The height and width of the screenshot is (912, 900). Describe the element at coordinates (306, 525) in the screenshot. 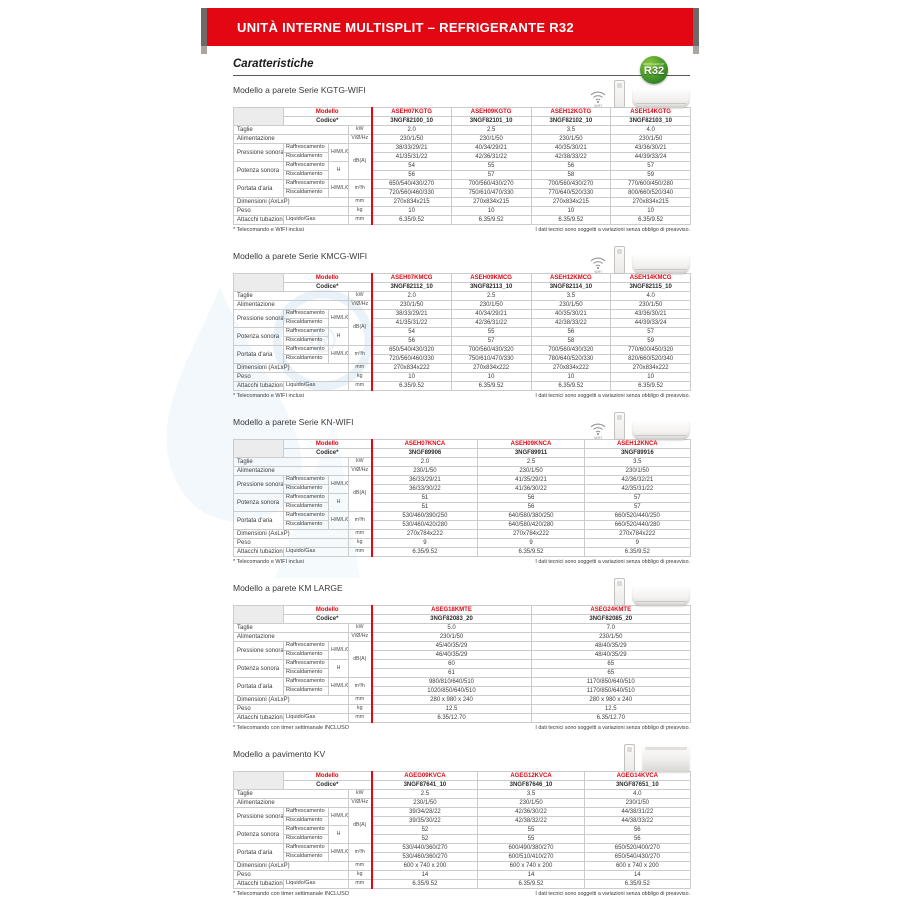

I see `row-sub-label: Riscaldamento` at that location.